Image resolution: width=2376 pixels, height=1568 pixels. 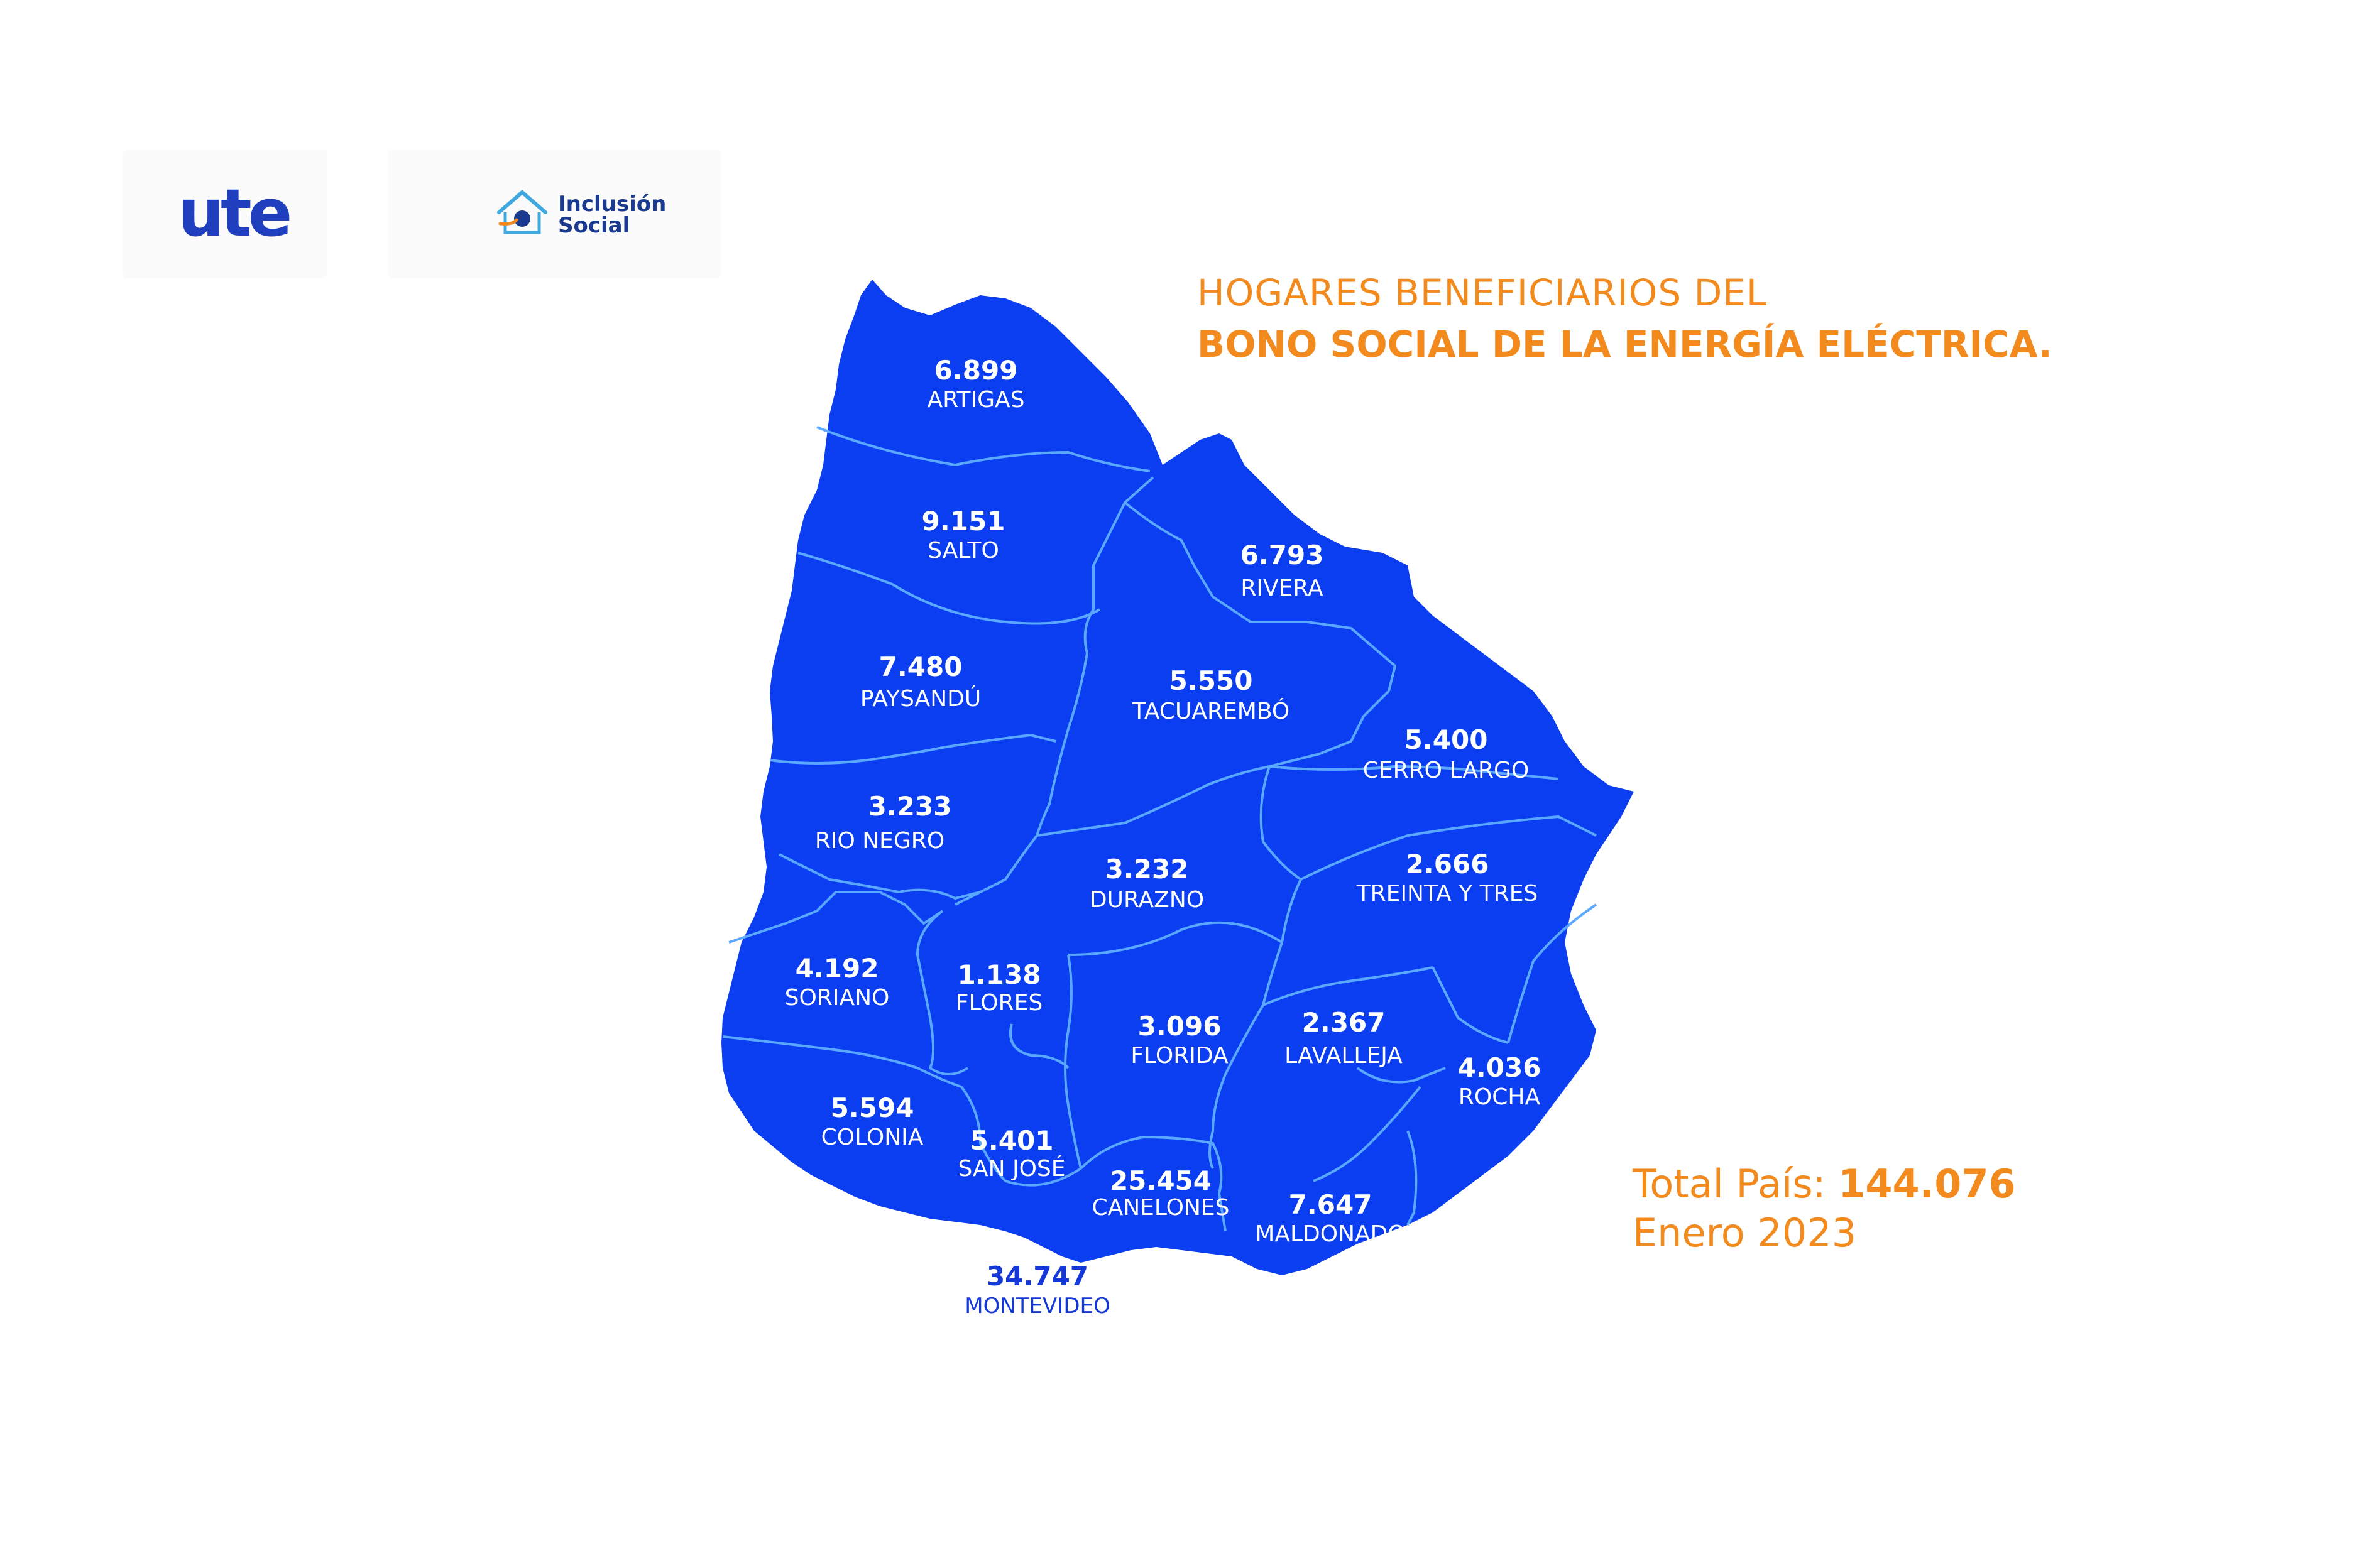 I want to click on soriano-value: 4.192, so click(x=837, y=968).